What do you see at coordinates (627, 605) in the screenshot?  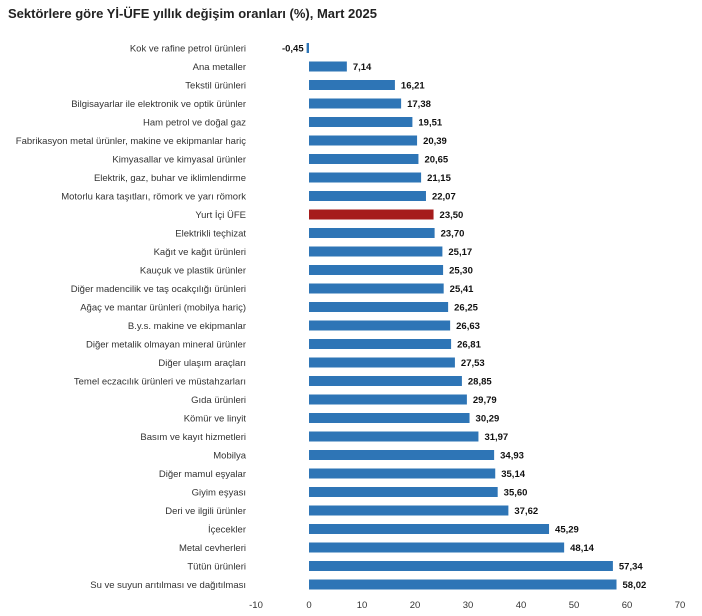 I see `x-tick-label: 60` at bounding box center [627, 605].